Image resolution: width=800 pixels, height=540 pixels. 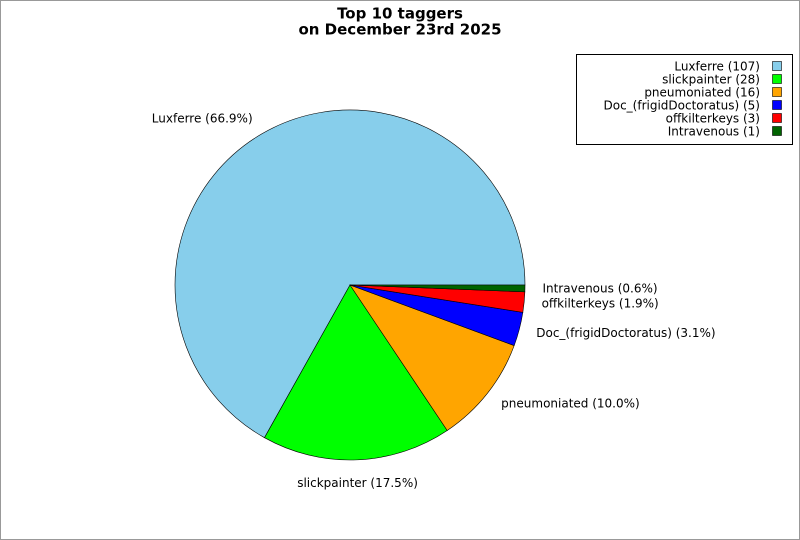 What do you see at coordinates (357, 483) in the screenshot?
I see `slice-label: slickpainter (17.5%)` at bounding box center [357, 483].